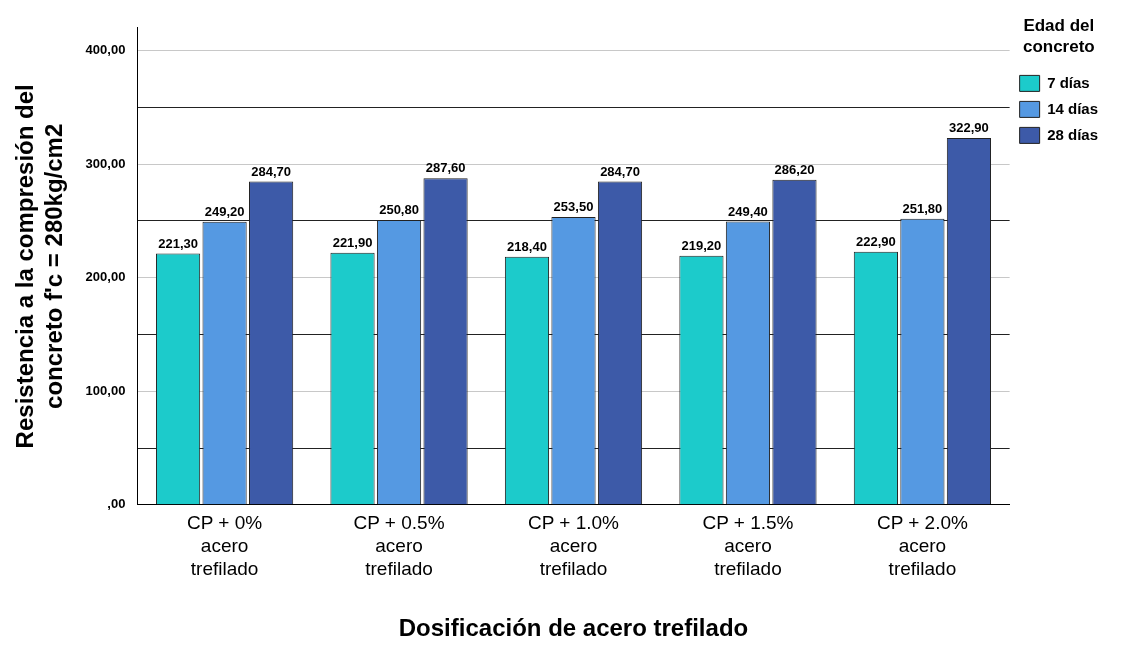  I want to click on x-tick-label: CP + 2.0% acero trefilado, so click(922, 546).